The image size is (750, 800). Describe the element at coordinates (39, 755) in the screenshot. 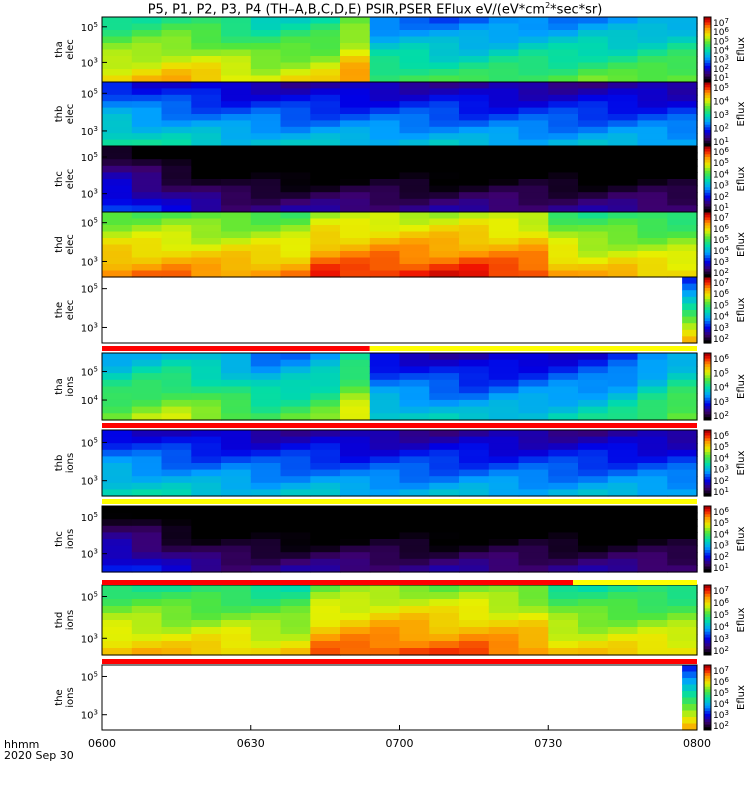

I see `footer-date: 2020 Sep 30` at that location.